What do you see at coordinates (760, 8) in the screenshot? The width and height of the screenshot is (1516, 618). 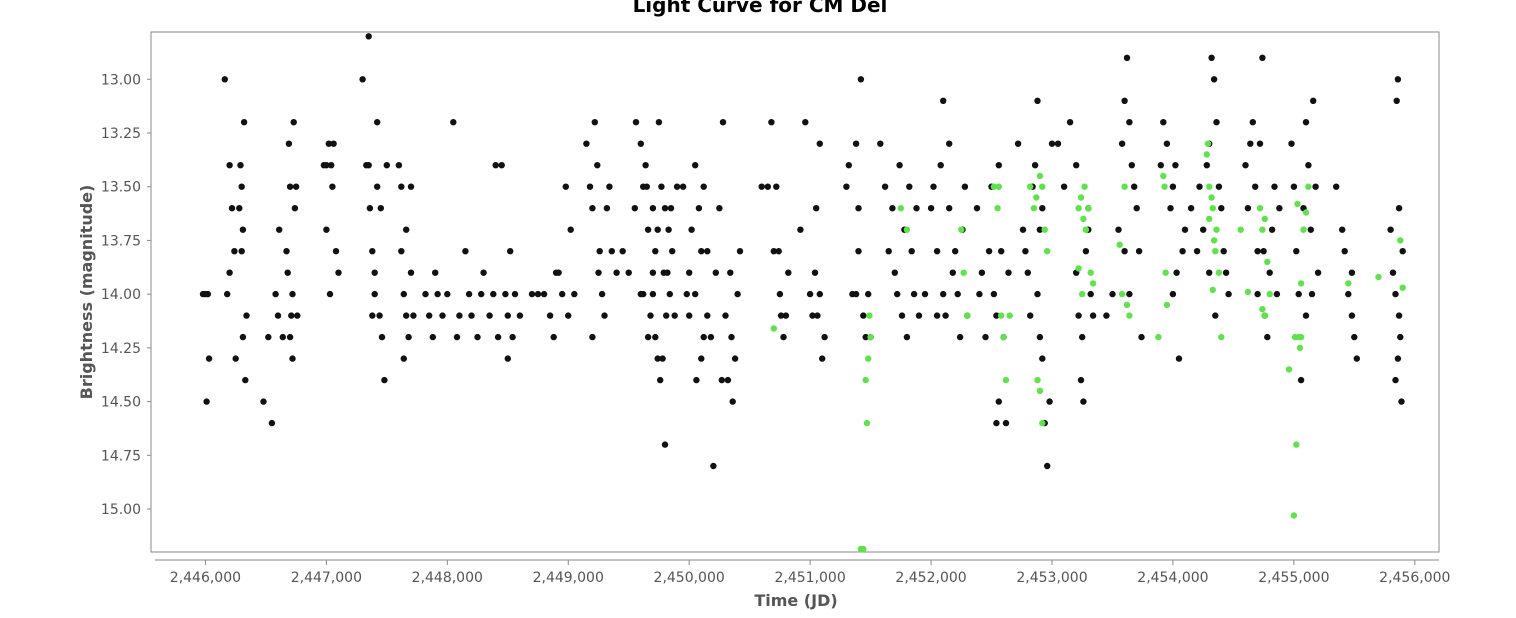 I see `chart-title: Light Curve for CM Del` at bounding box center [760, 8].